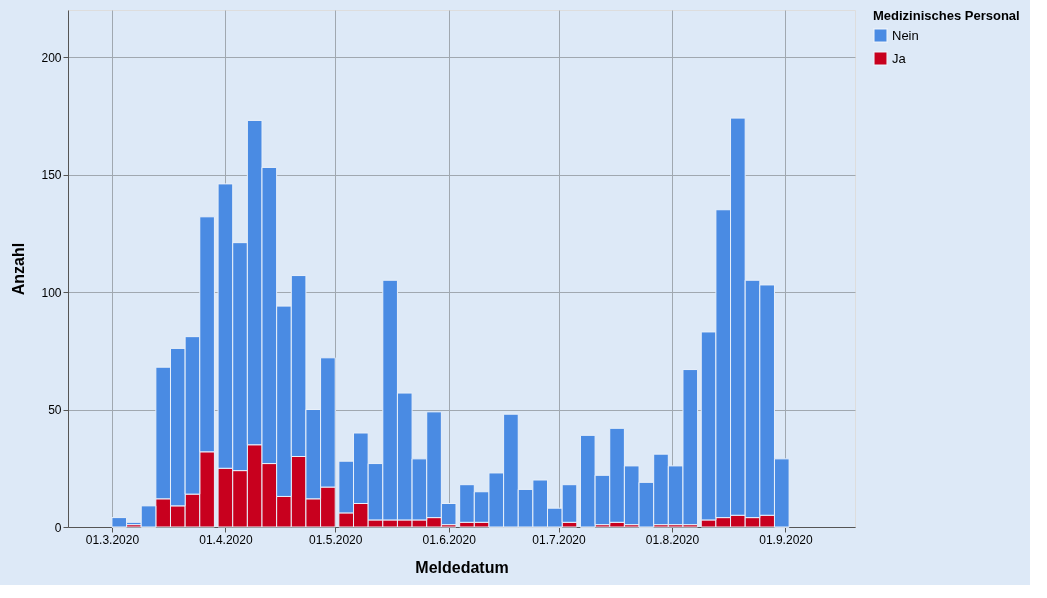 This screenshot has width=1047, height=598. What do you see at coordinates (51, 292) in the screenshot?
I see `y-tick-label: 100` at bounding box center [51, 292].